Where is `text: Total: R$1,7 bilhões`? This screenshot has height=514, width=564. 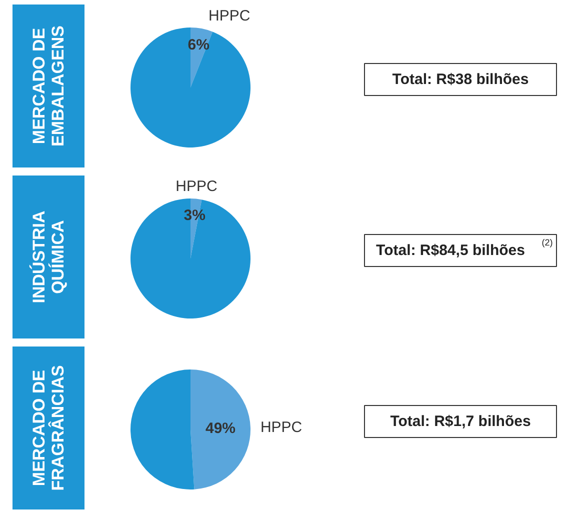 text: Total: R$1,7 bilhões is located at coordinates (460, 421).